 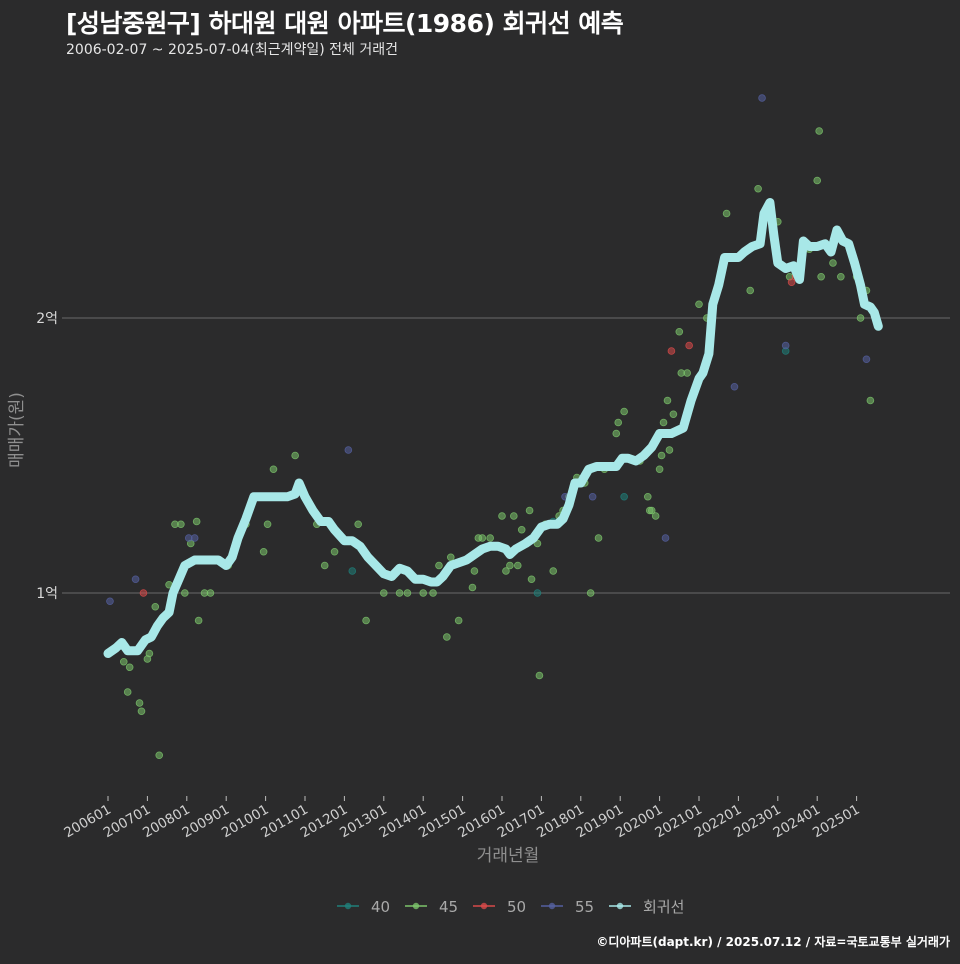 What do you see at coordinates (448, 907) in the screenshot?
I see `legend-label: 45` at bounding box center [448, 907].